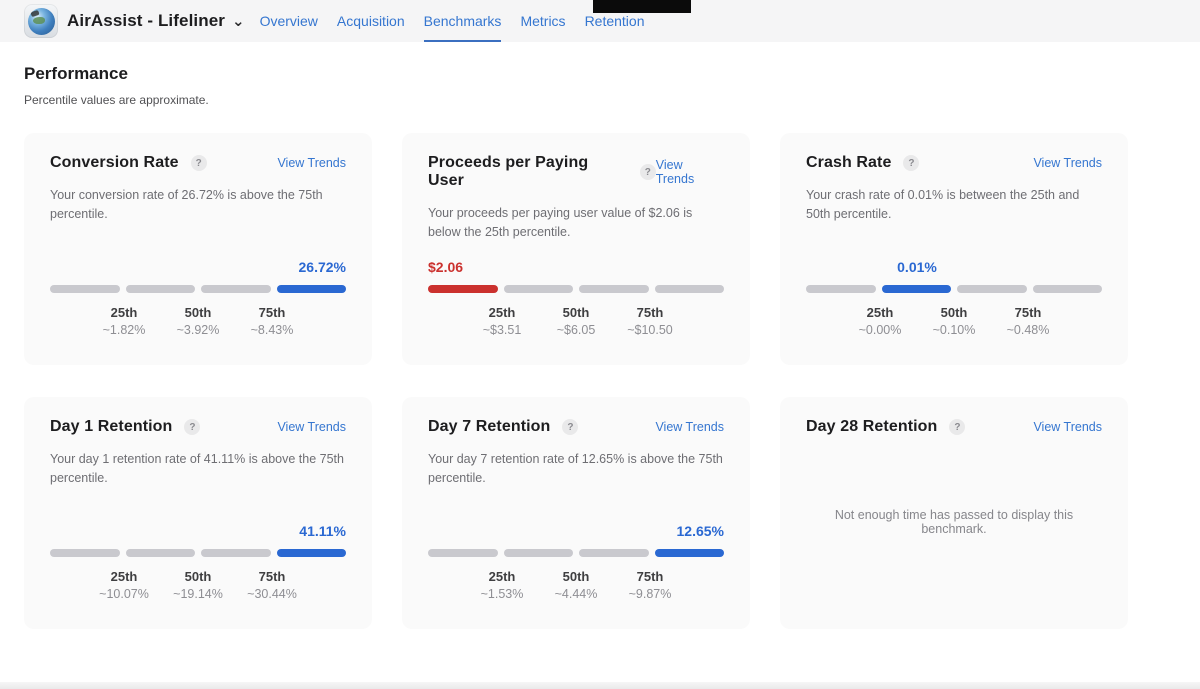 This screenshot has height=689, width=1200. I want to click on card-title: Proceeds per Paying User, so click(508, 171).